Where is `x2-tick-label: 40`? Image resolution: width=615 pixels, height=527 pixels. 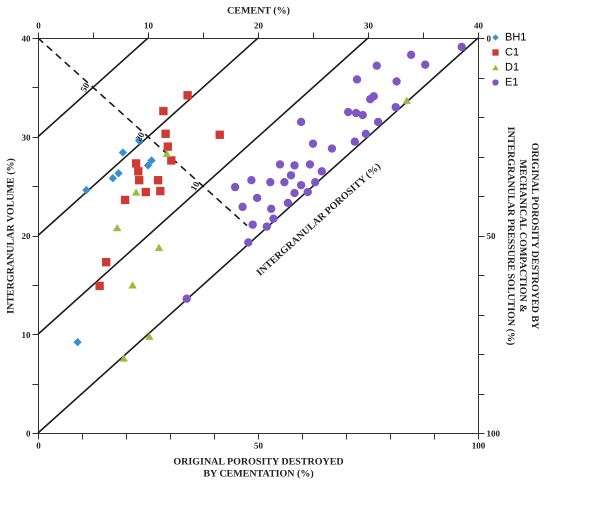
x2-tick-label: 40 is located at coordinates (479, 25).